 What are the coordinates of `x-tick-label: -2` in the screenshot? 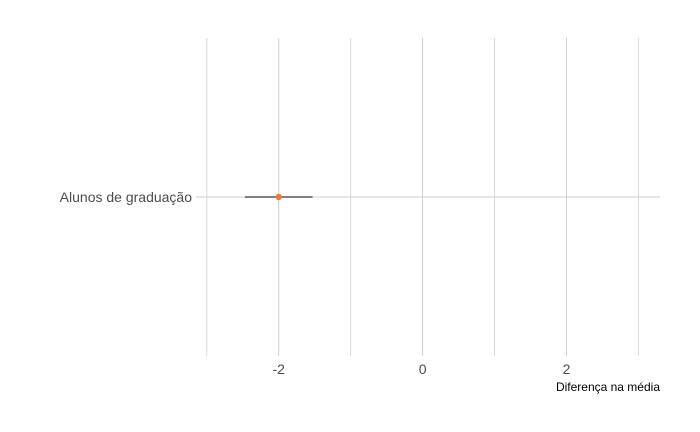 It's located at (279, 369).